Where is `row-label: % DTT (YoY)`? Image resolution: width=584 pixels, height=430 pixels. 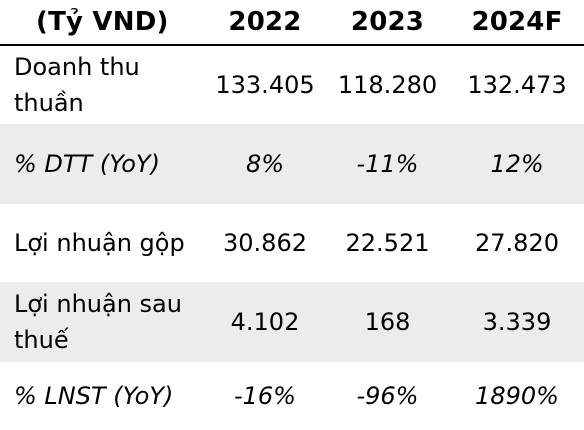 row-label: % DTT (YoY) is located at coordinates (87, 164).